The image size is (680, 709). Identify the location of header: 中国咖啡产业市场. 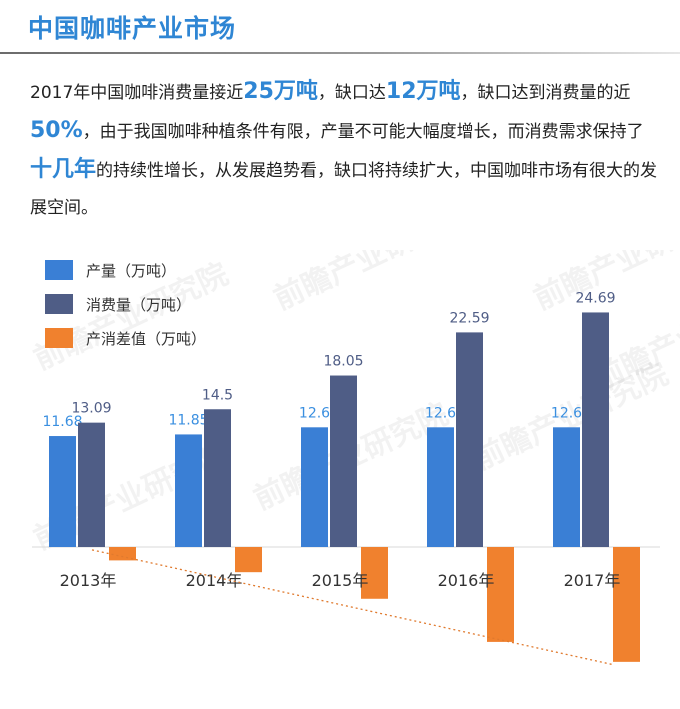
(340, 28).